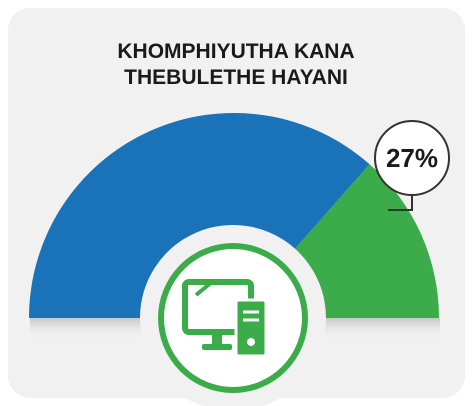 The width and height of the screenshot is (473, 406). What do you see at coordinates (251, 328) in the screenshot?
I see `tower` at bounding box center [251, 328].